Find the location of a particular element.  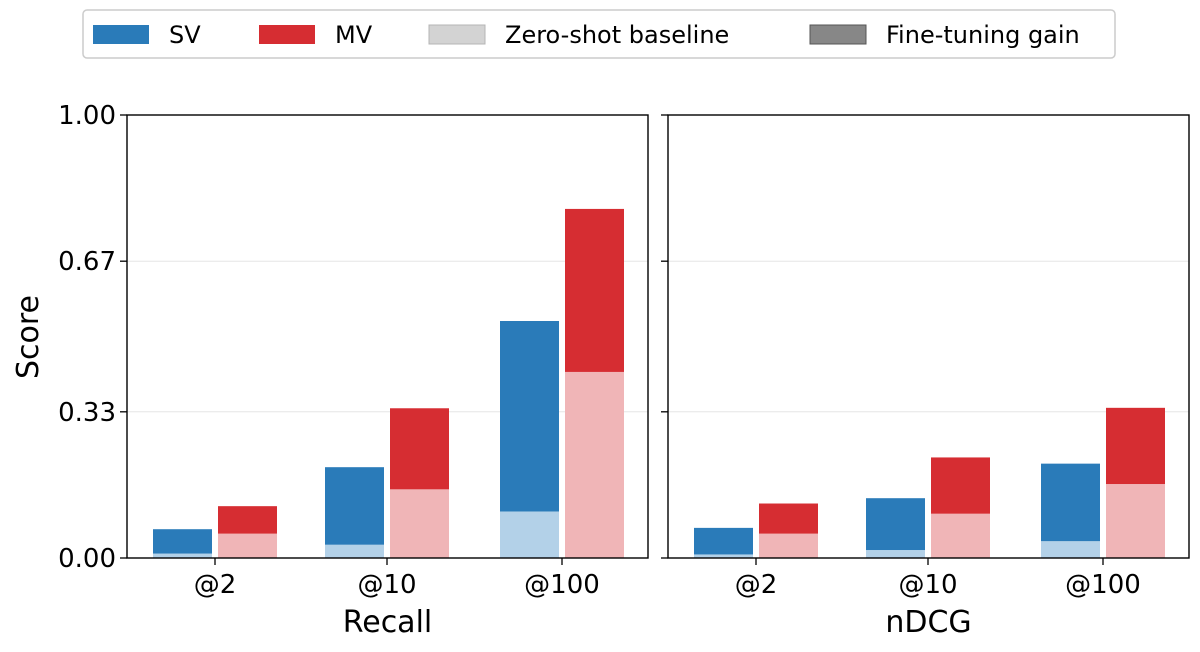

y-tick-label: 0.33 is located at coordinates (87, 413).